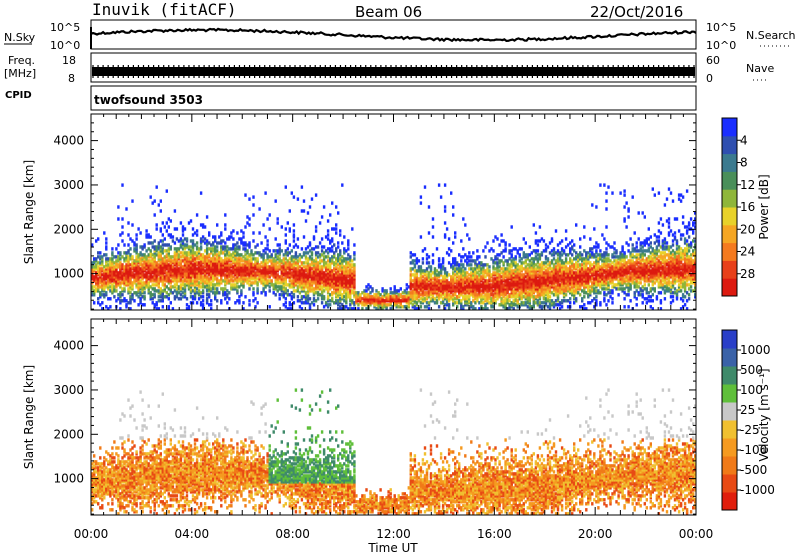  Describe the element at coordinates (393, 34) in the screenshot. I see `nsky-panel` at that location.